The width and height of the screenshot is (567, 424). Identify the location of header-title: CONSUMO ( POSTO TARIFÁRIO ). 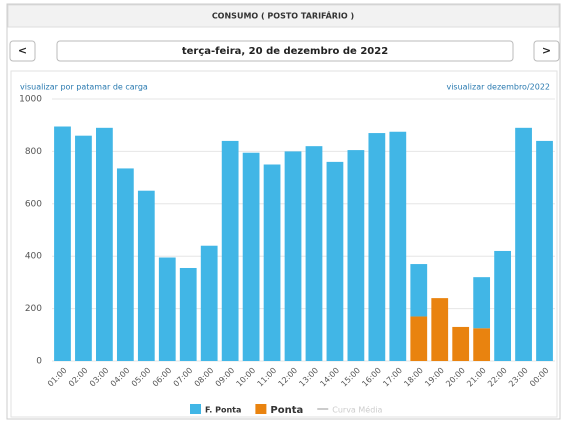
(283, 15).